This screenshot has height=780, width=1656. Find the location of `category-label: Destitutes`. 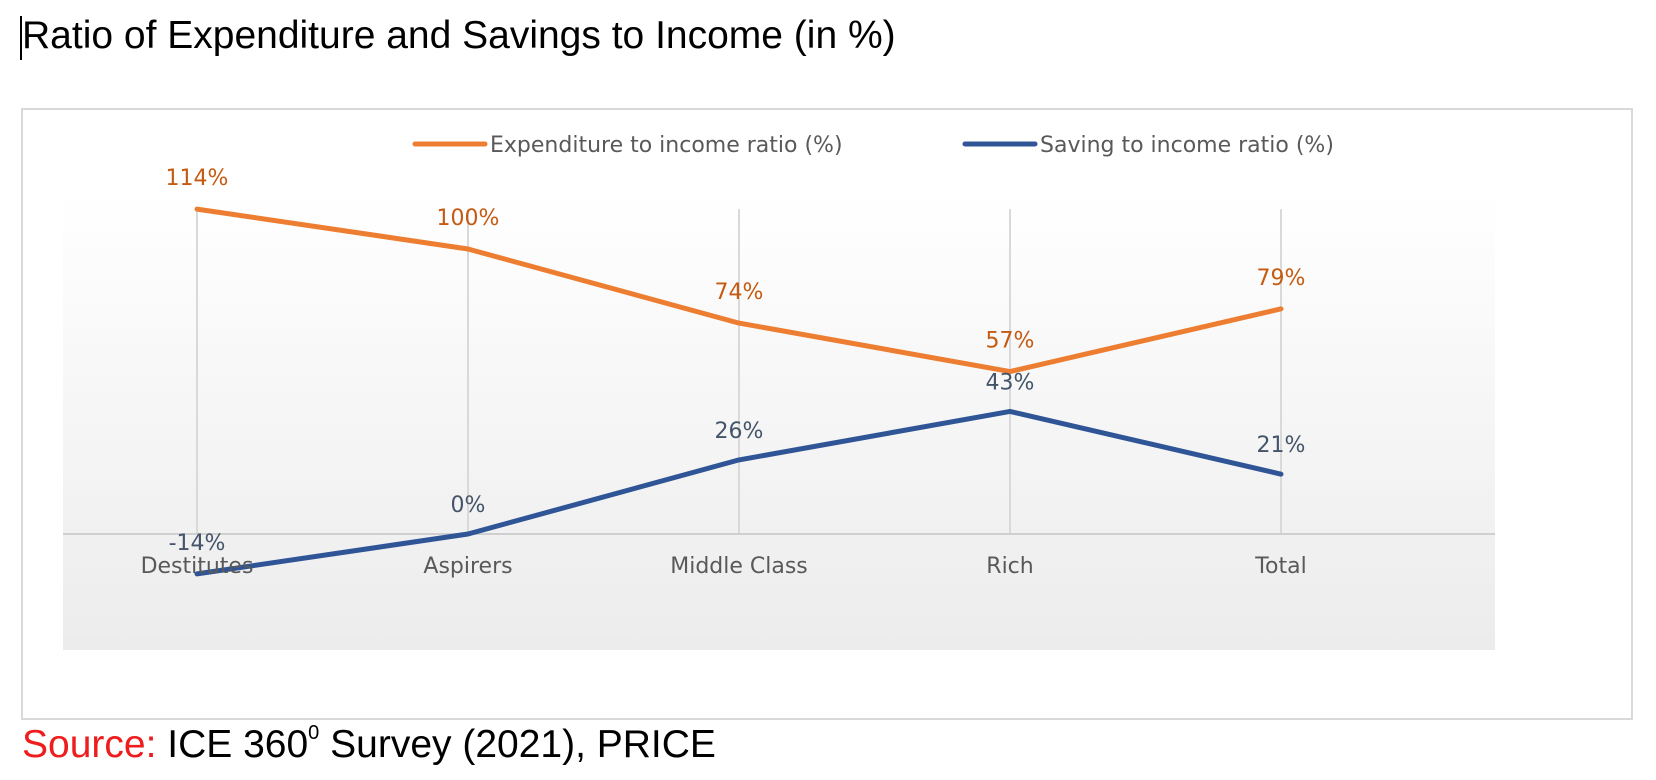

category-label: Destitutes is located at coordinates (197, 566).